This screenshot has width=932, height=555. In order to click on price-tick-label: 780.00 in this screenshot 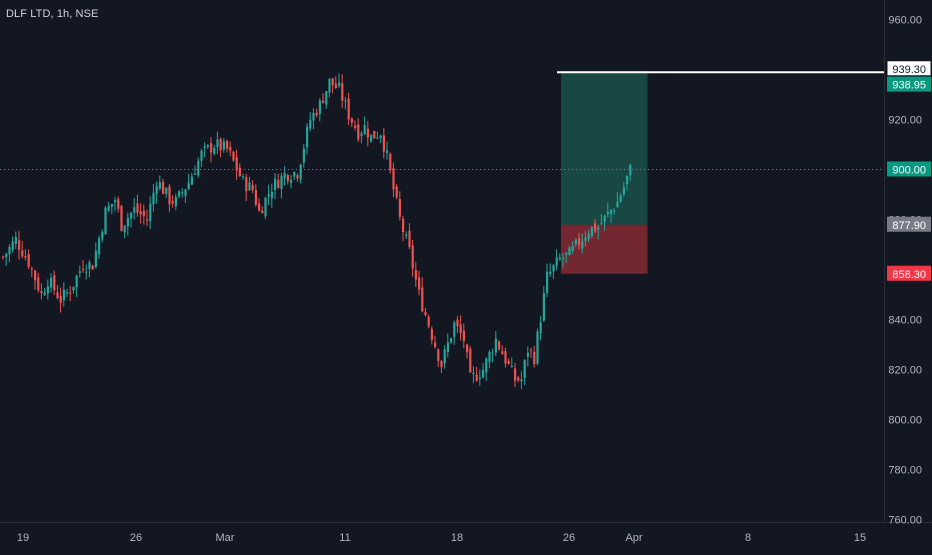, I will do `click(905, 471)`.